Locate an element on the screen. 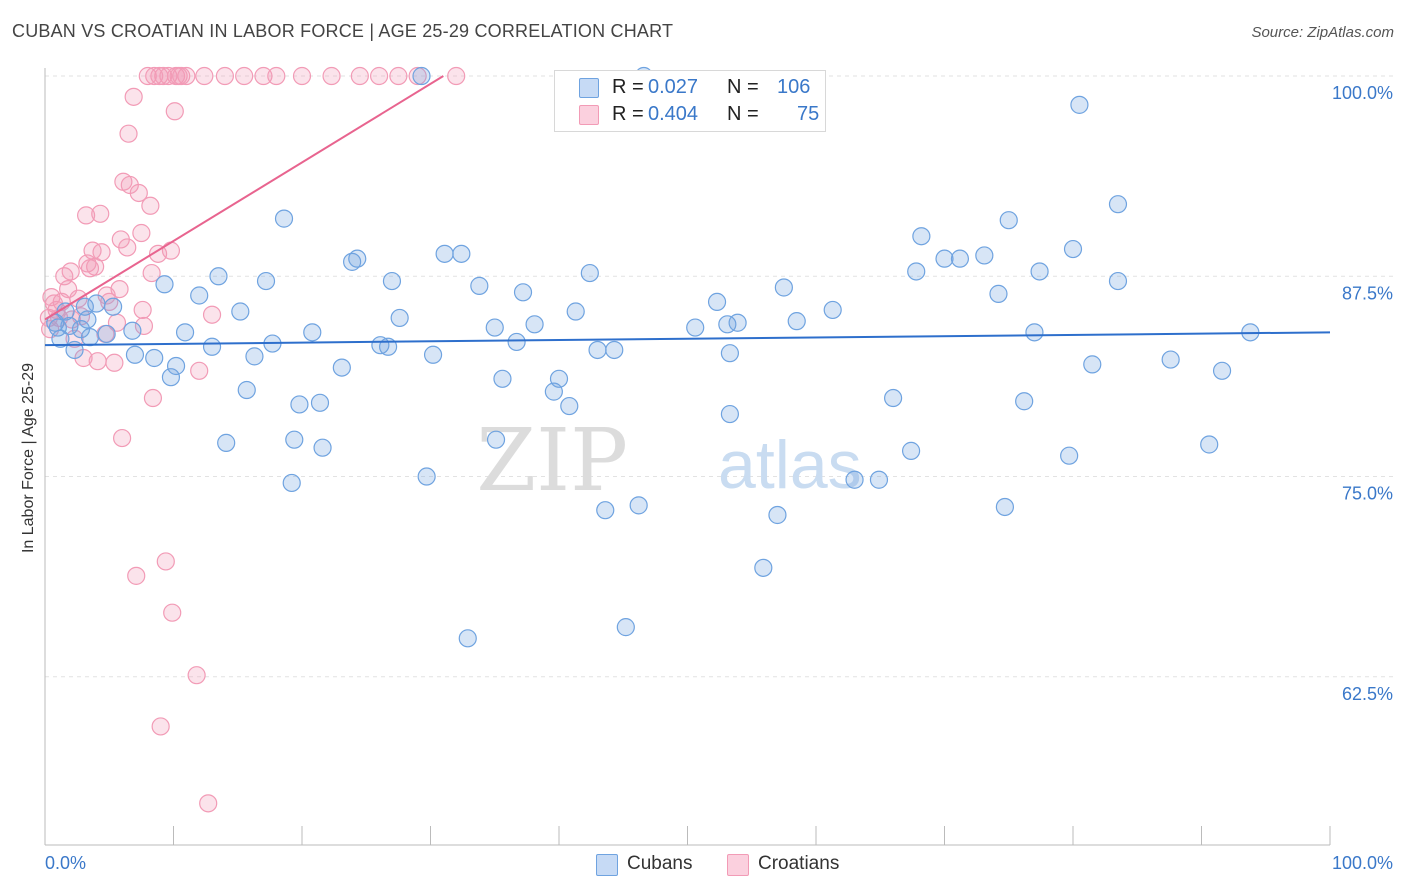 This screenshot has width=1406, height=892. y-tick-label: 75.0% is located at coordinates (1367, 494).